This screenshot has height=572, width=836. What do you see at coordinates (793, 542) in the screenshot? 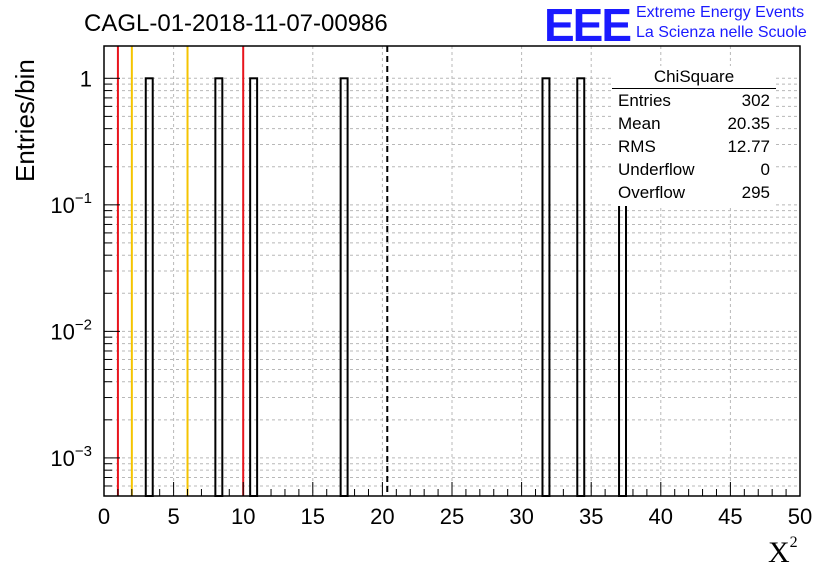
I see `x-axis-label-exponent: 2` at bounding box center [793, 542].